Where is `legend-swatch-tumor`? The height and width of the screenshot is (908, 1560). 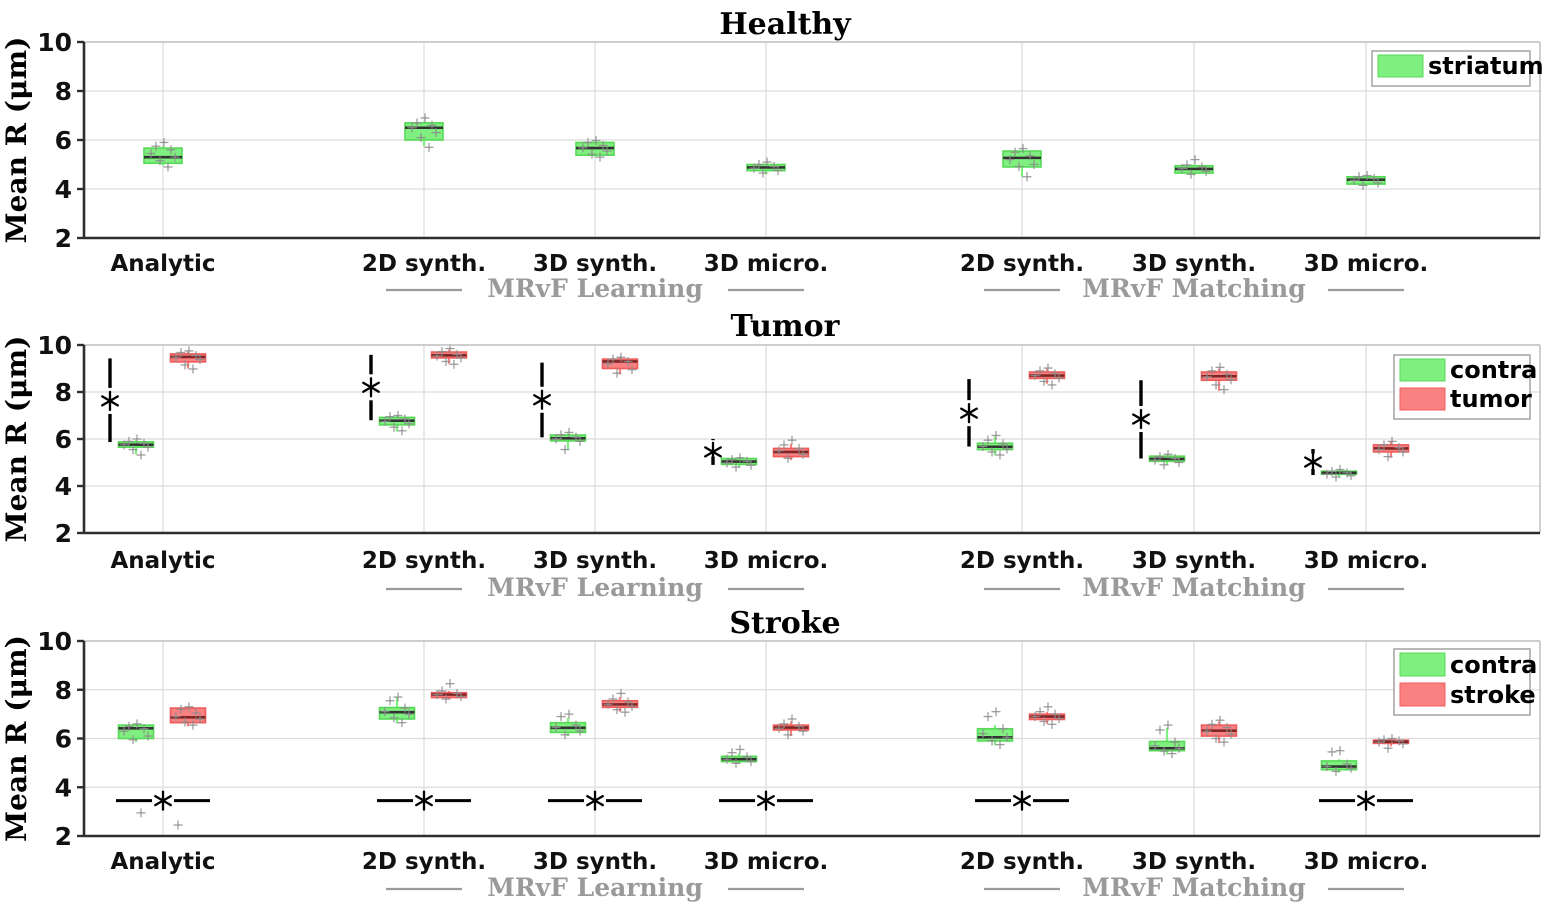 legend-swatch-tumor is located at coordinates (1422, 399).